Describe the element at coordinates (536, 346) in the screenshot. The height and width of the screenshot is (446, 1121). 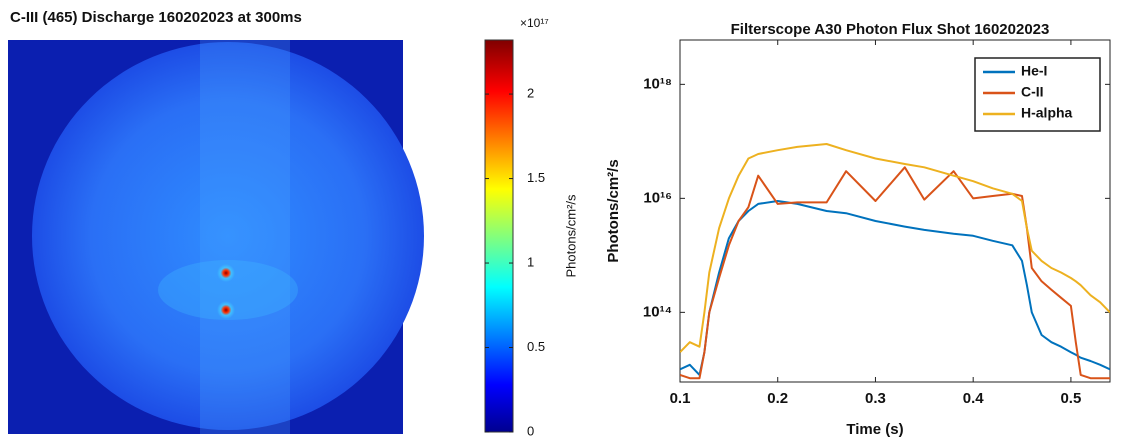
I see `colorbar-tick-label: 0.5` at that location.